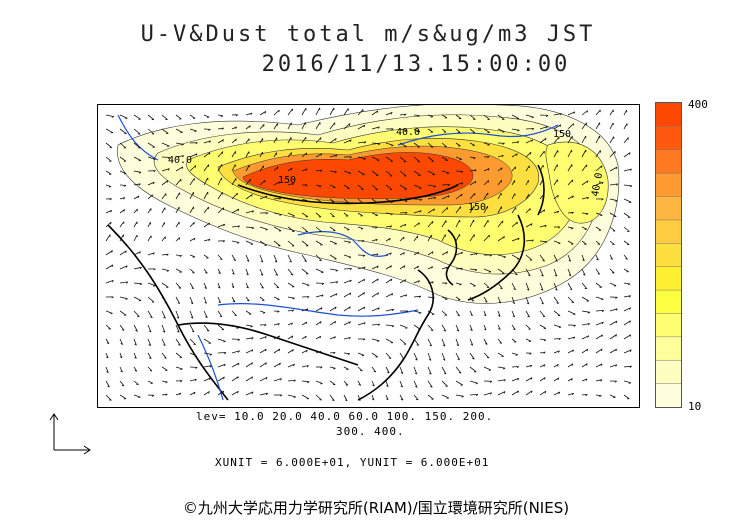  I want to click on reference-vector-icon, so click(70, 434).